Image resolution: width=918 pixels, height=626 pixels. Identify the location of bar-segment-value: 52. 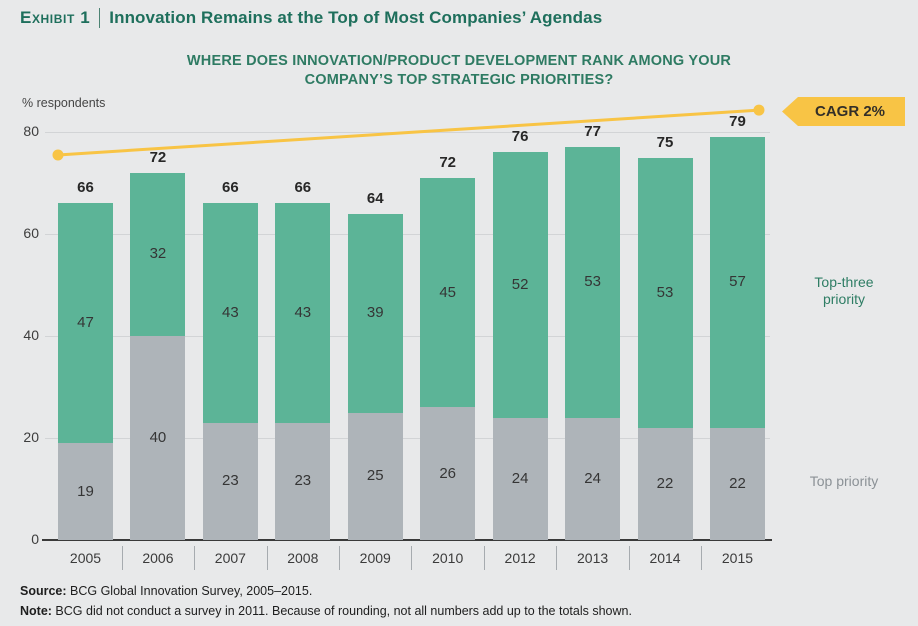
(520, 284).